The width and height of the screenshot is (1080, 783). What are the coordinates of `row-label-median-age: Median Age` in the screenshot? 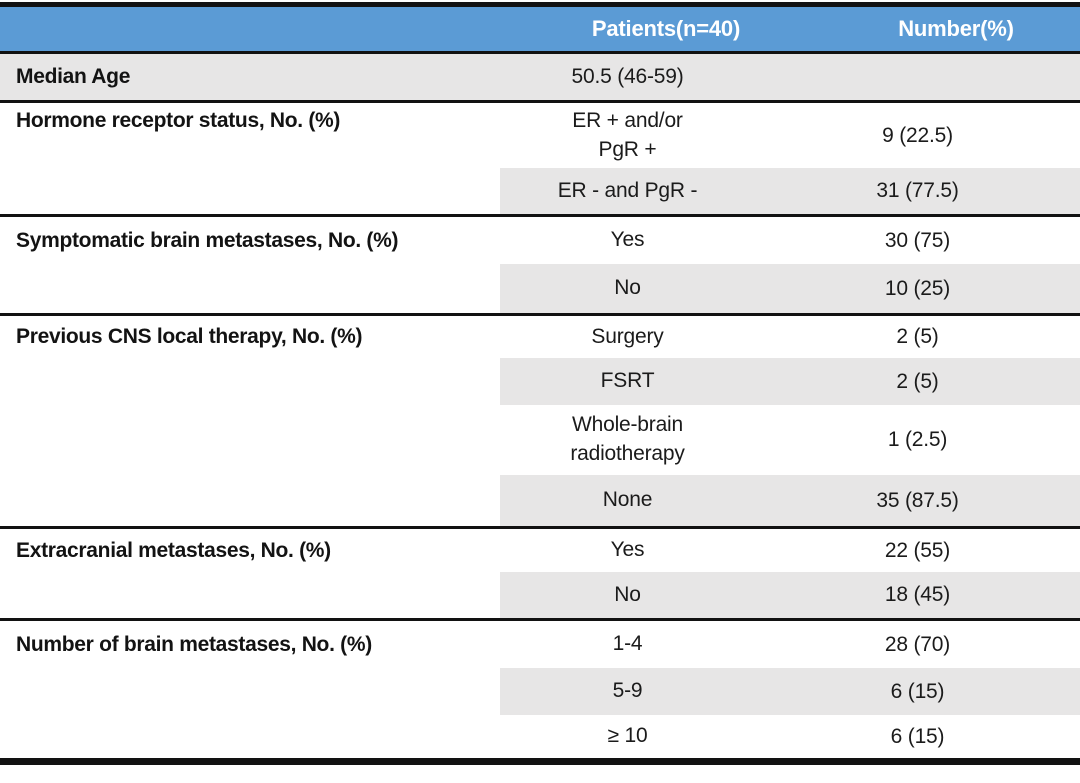 It's located at (73, 77).